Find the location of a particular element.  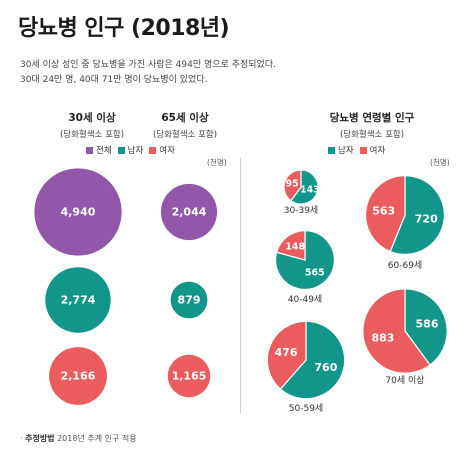

bubble-label-30plus-female: 2,166 is located at coordinates (78, 376).